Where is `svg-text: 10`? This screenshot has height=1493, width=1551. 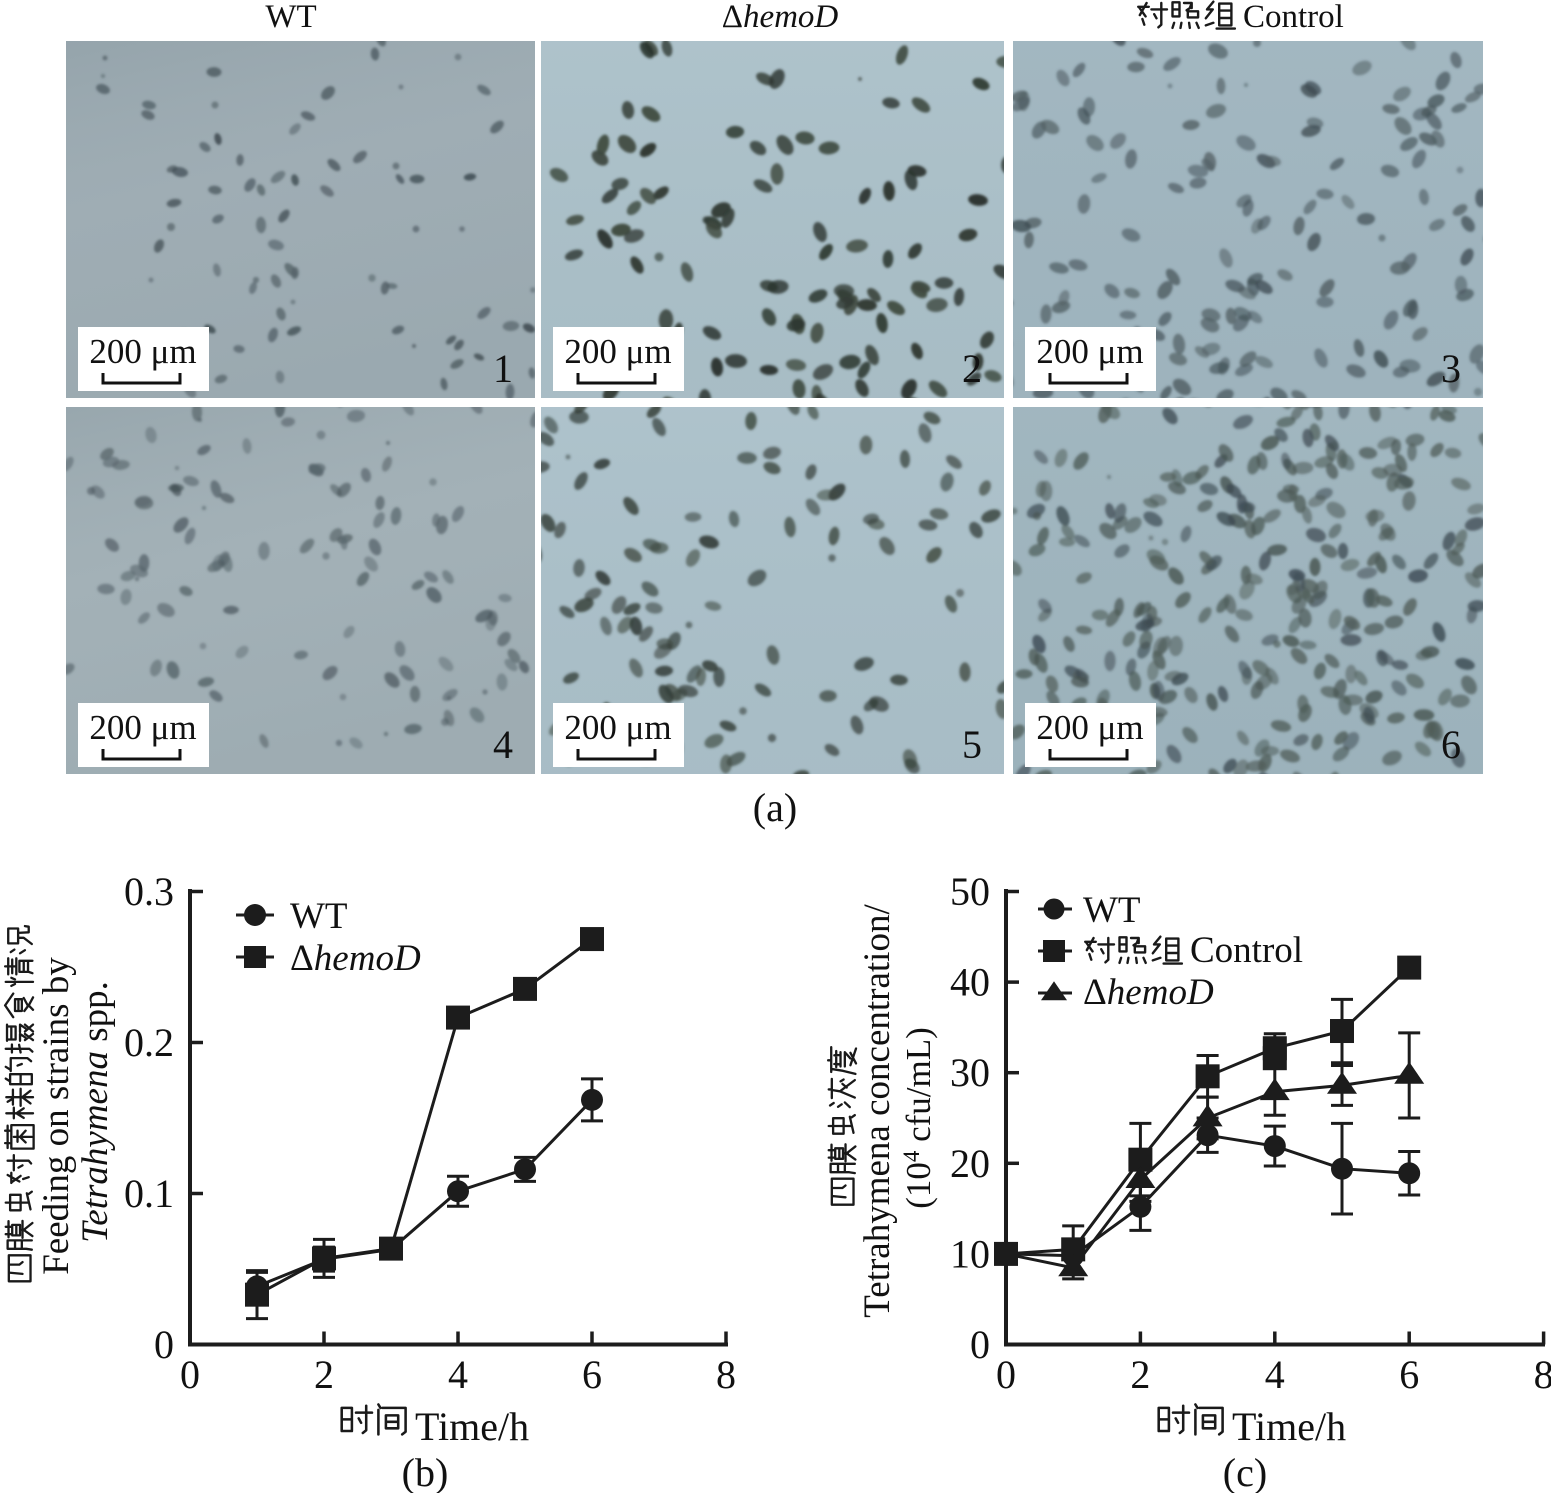 svg-text: 10 is located at coordinates (970, 1253).